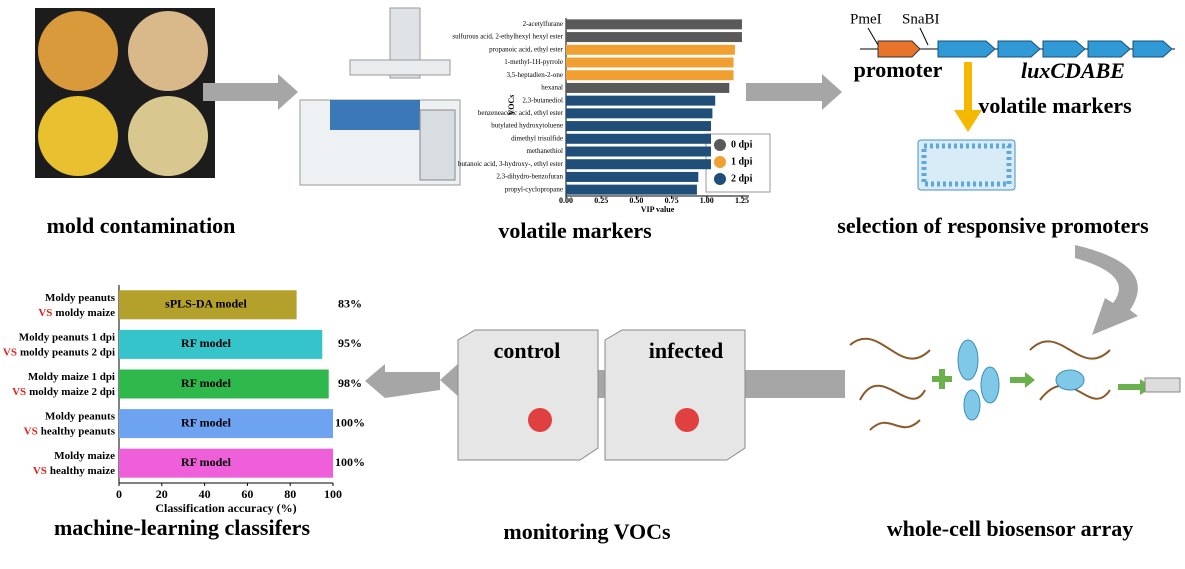  Describe the element at coordinates (521, 113) in the screenshot. I see `y-tick-label: benzeneacetic acid, ethyl ester` at that location.